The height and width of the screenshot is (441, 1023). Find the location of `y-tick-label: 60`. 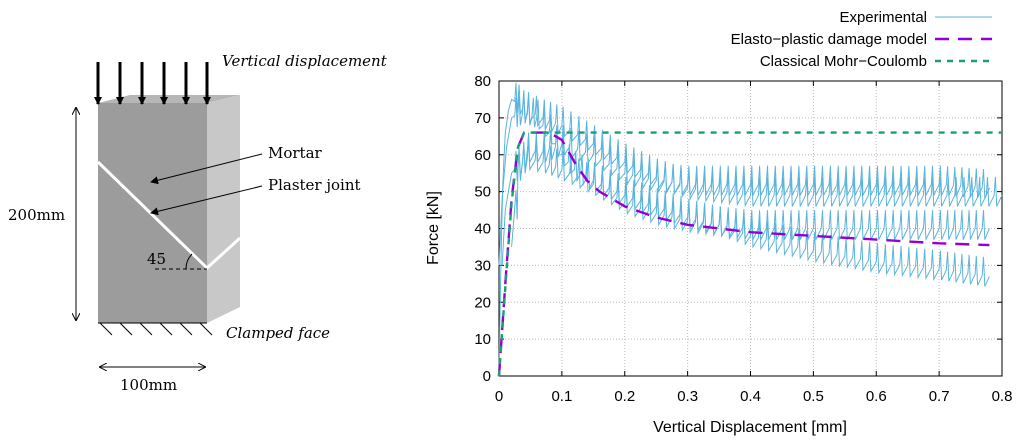

y-tick-label: 60 is located at coordinates (482, 155).